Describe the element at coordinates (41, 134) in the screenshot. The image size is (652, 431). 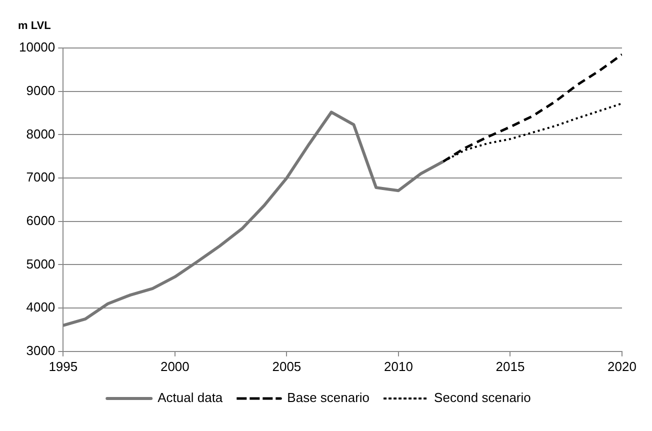
I see `y-tick-label: 8000` at that location.